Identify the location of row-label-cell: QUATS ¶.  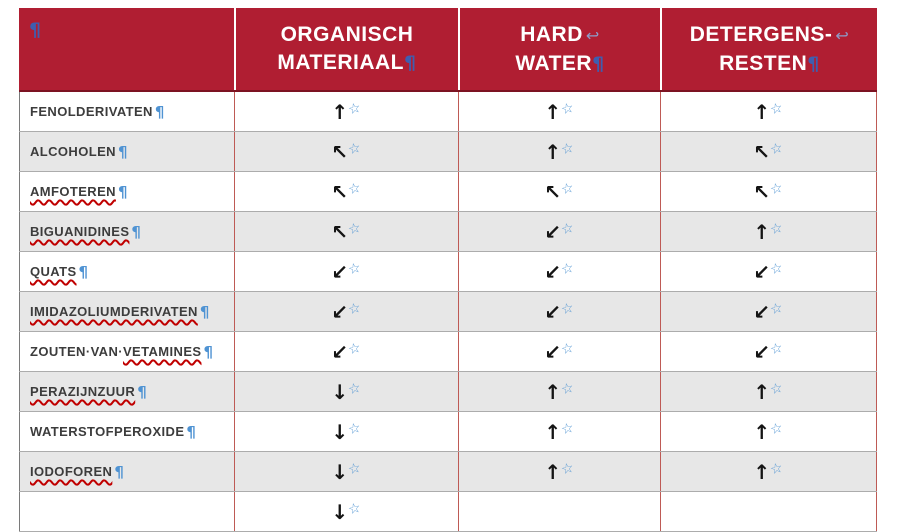
(126, 271).